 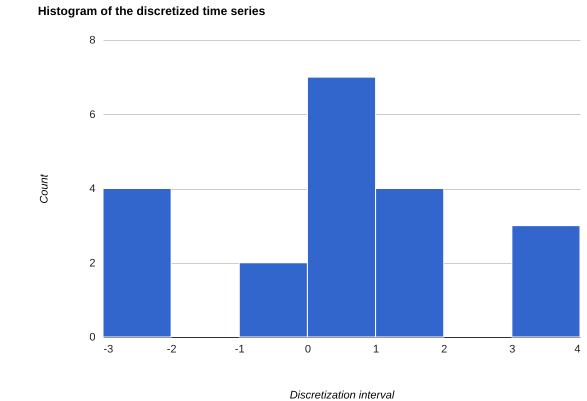 I want to click on y-tick-label: 6, so click(x=92, y=114).